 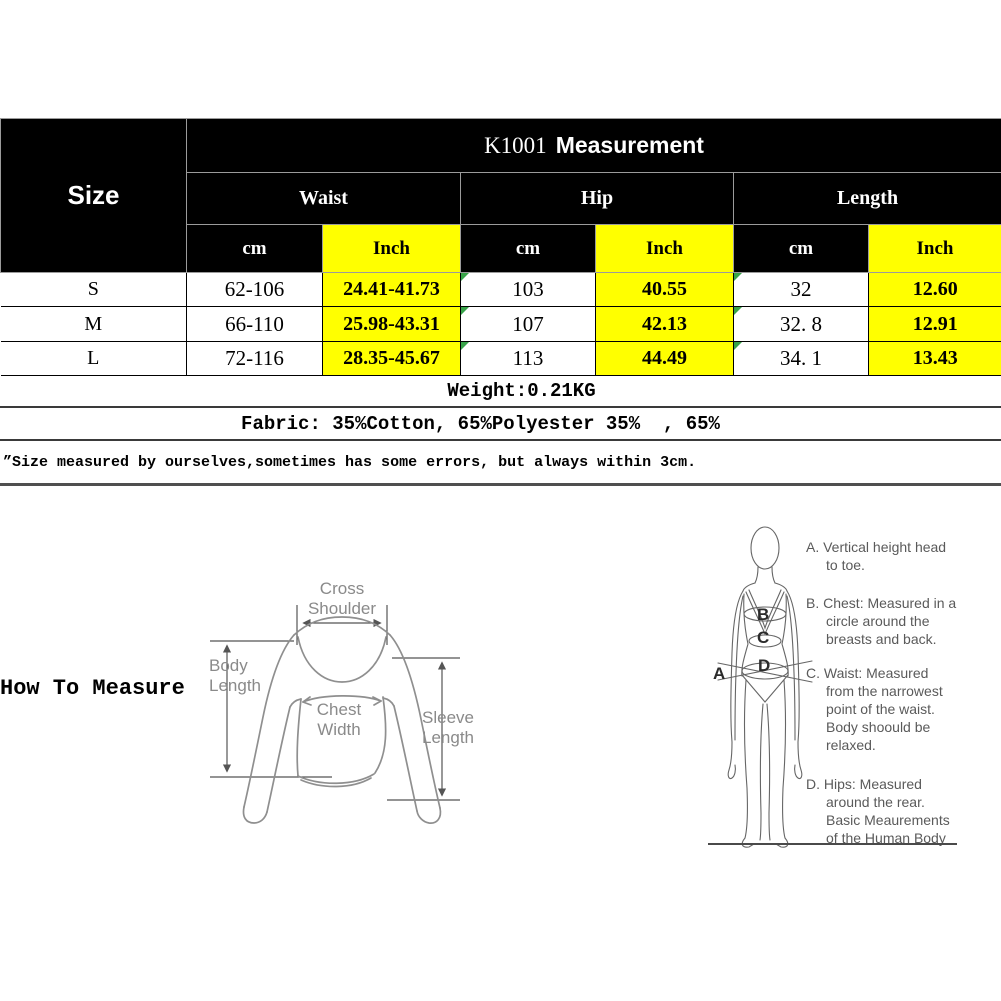 I want to click on size-cell: S, so click(x=93, y=289).